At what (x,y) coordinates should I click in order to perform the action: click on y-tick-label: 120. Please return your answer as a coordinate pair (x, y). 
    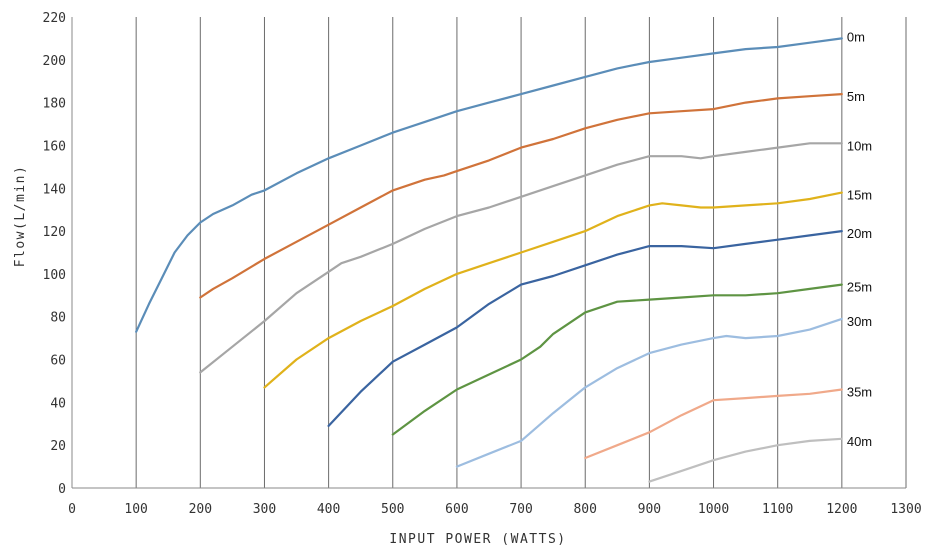
    Looking at the image, I should click on (54, 232).